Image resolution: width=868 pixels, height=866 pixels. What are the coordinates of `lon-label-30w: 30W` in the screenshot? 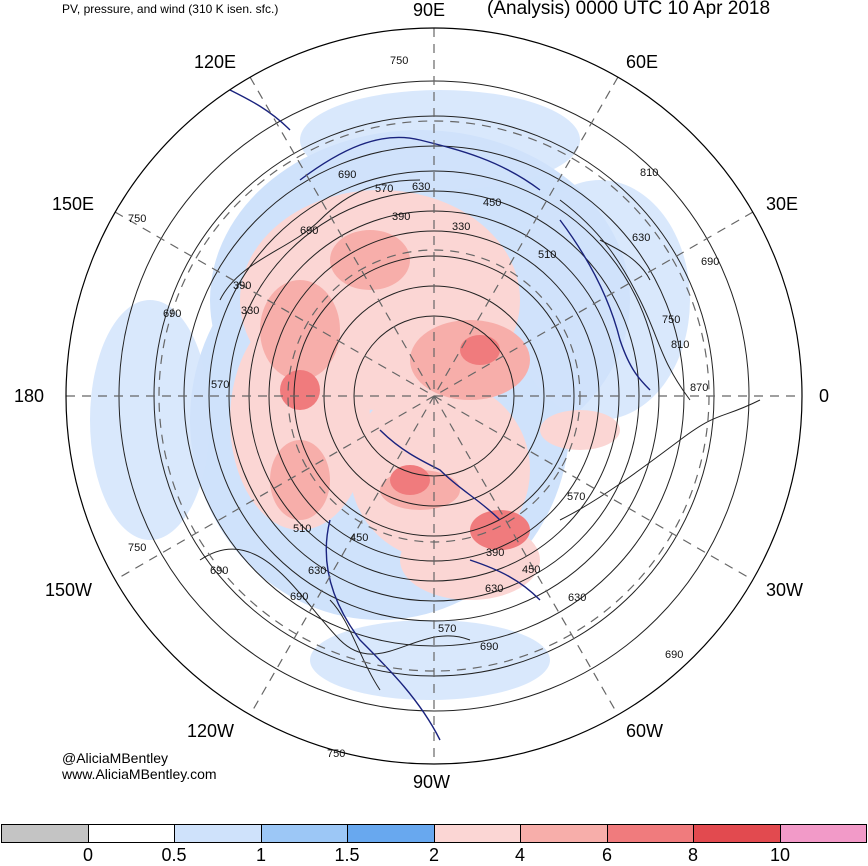 It's located at (785, 590).